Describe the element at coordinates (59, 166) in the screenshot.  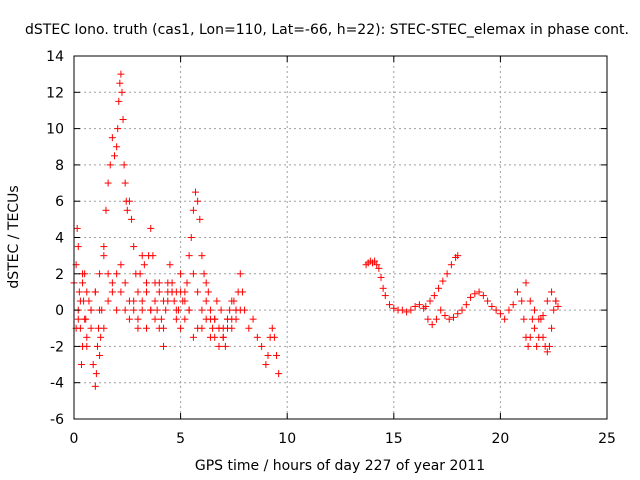
I see `y-tick-label: 8` at that location.